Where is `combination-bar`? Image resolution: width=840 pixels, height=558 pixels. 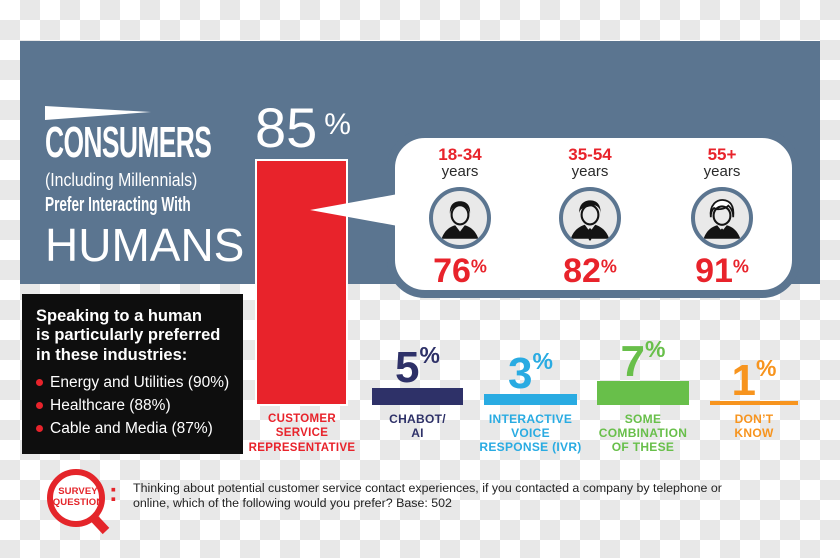 combination-bar is located at coordinates (643, 393).